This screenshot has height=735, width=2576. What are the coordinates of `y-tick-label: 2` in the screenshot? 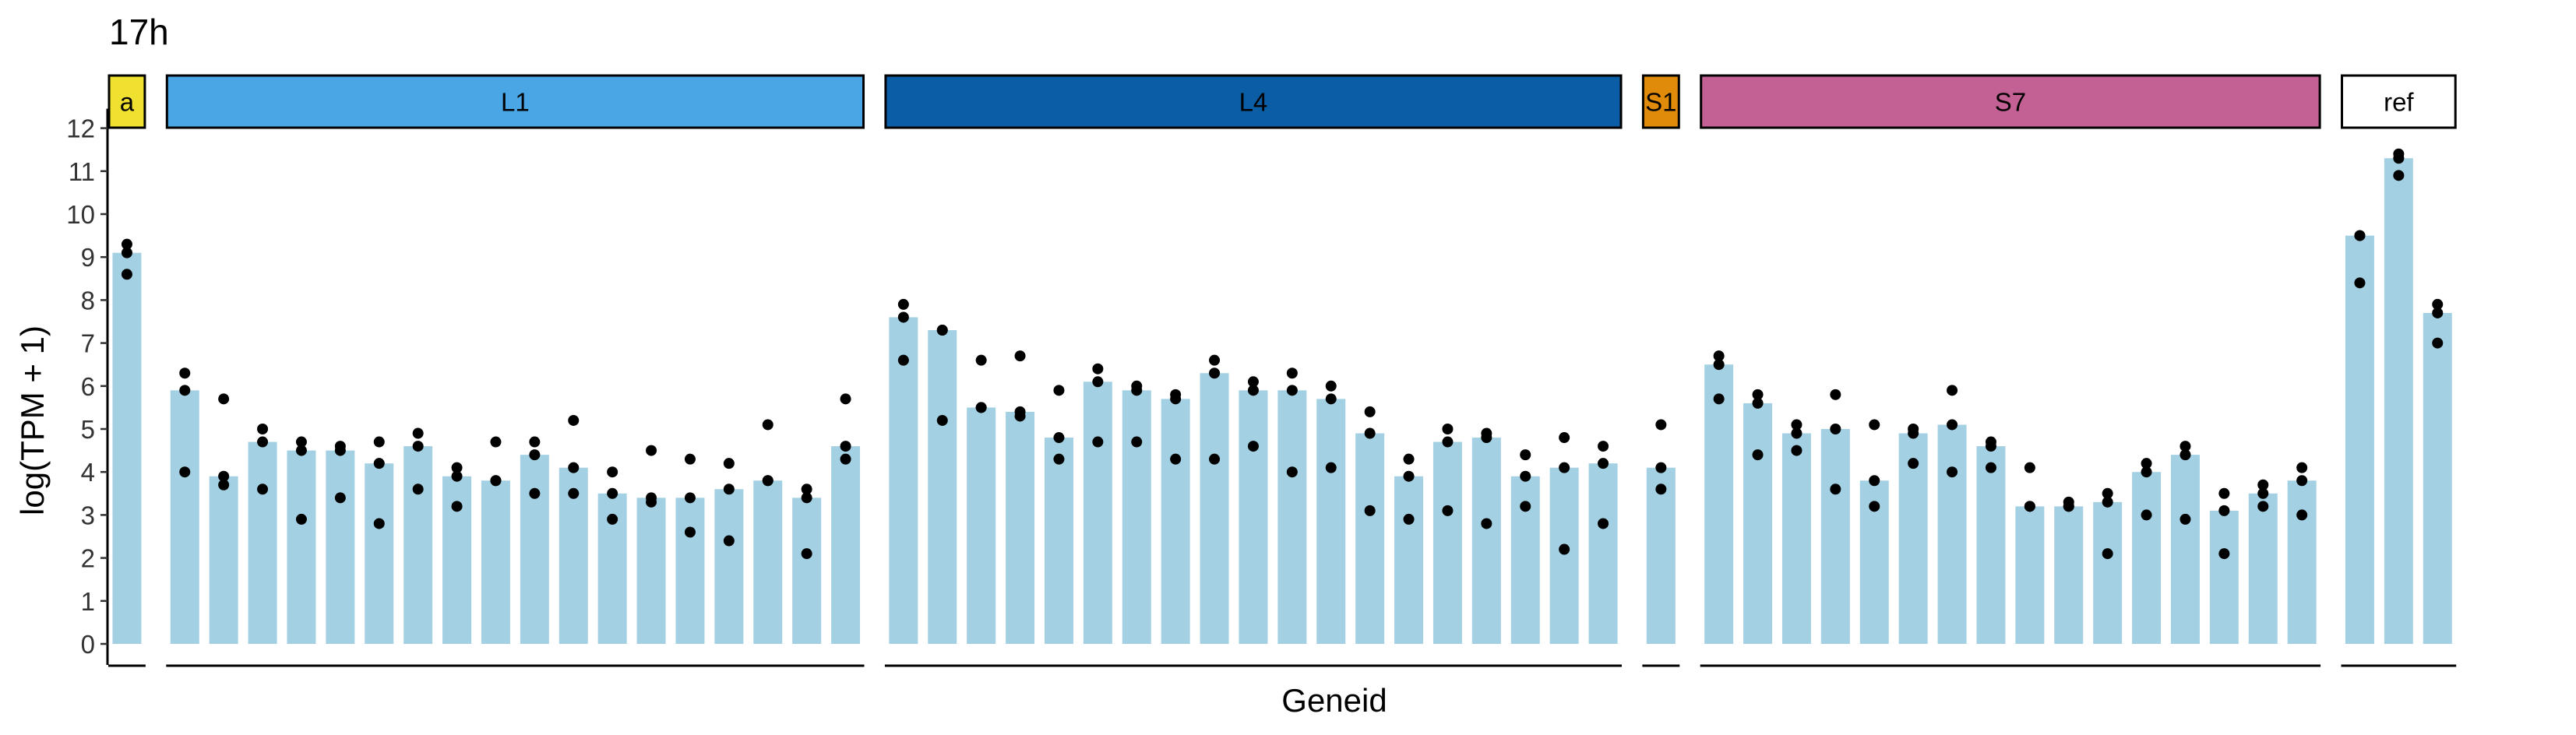 It's located at (88, 558).